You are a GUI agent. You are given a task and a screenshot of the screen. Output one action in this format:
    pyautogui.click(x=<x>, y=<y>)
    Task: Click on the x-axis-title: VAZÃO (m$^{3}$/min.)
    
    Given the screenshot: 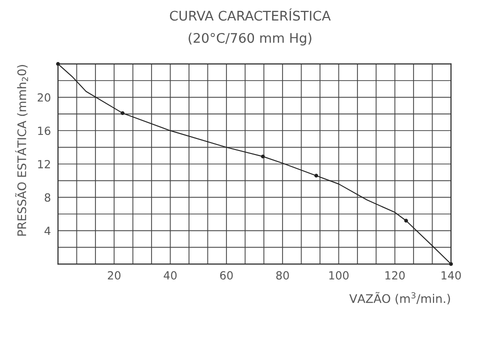 What is the action you would take?
    pyautogui.click(x=399, y=298)
    